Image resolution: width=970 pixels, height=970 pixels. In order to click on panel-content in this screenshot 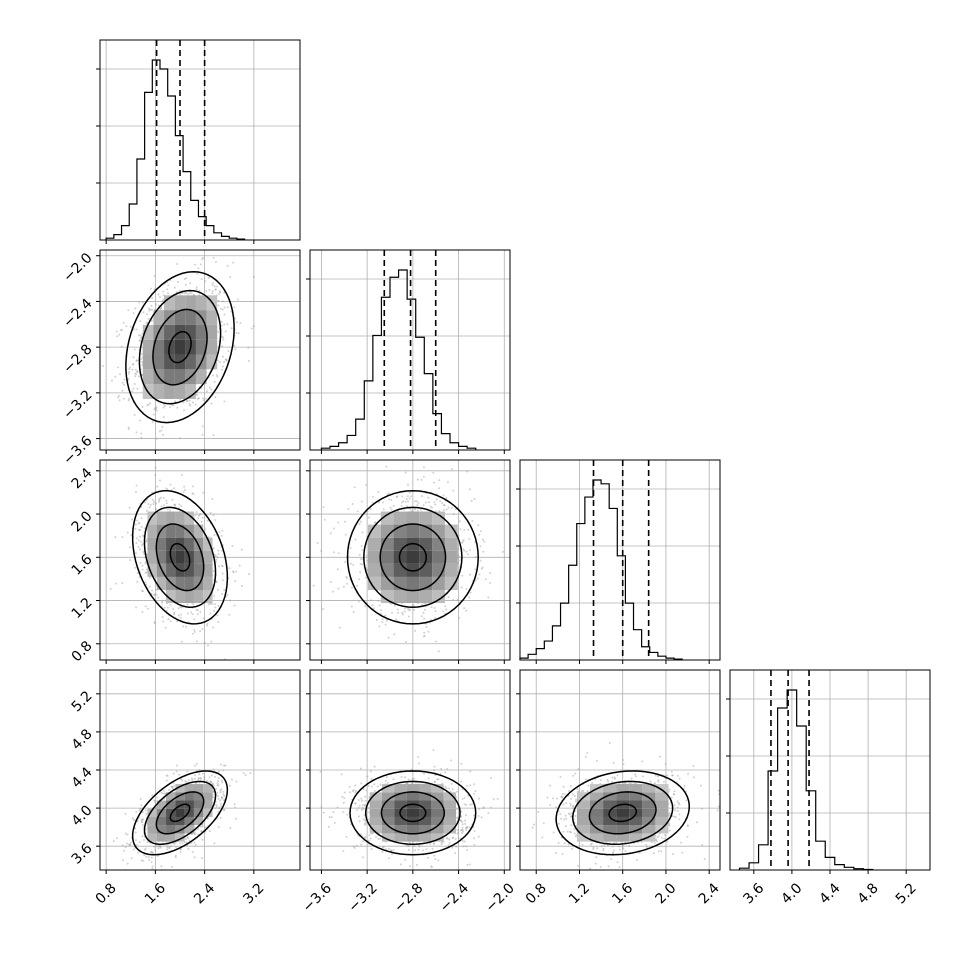, I will do `click(182, 816)`.